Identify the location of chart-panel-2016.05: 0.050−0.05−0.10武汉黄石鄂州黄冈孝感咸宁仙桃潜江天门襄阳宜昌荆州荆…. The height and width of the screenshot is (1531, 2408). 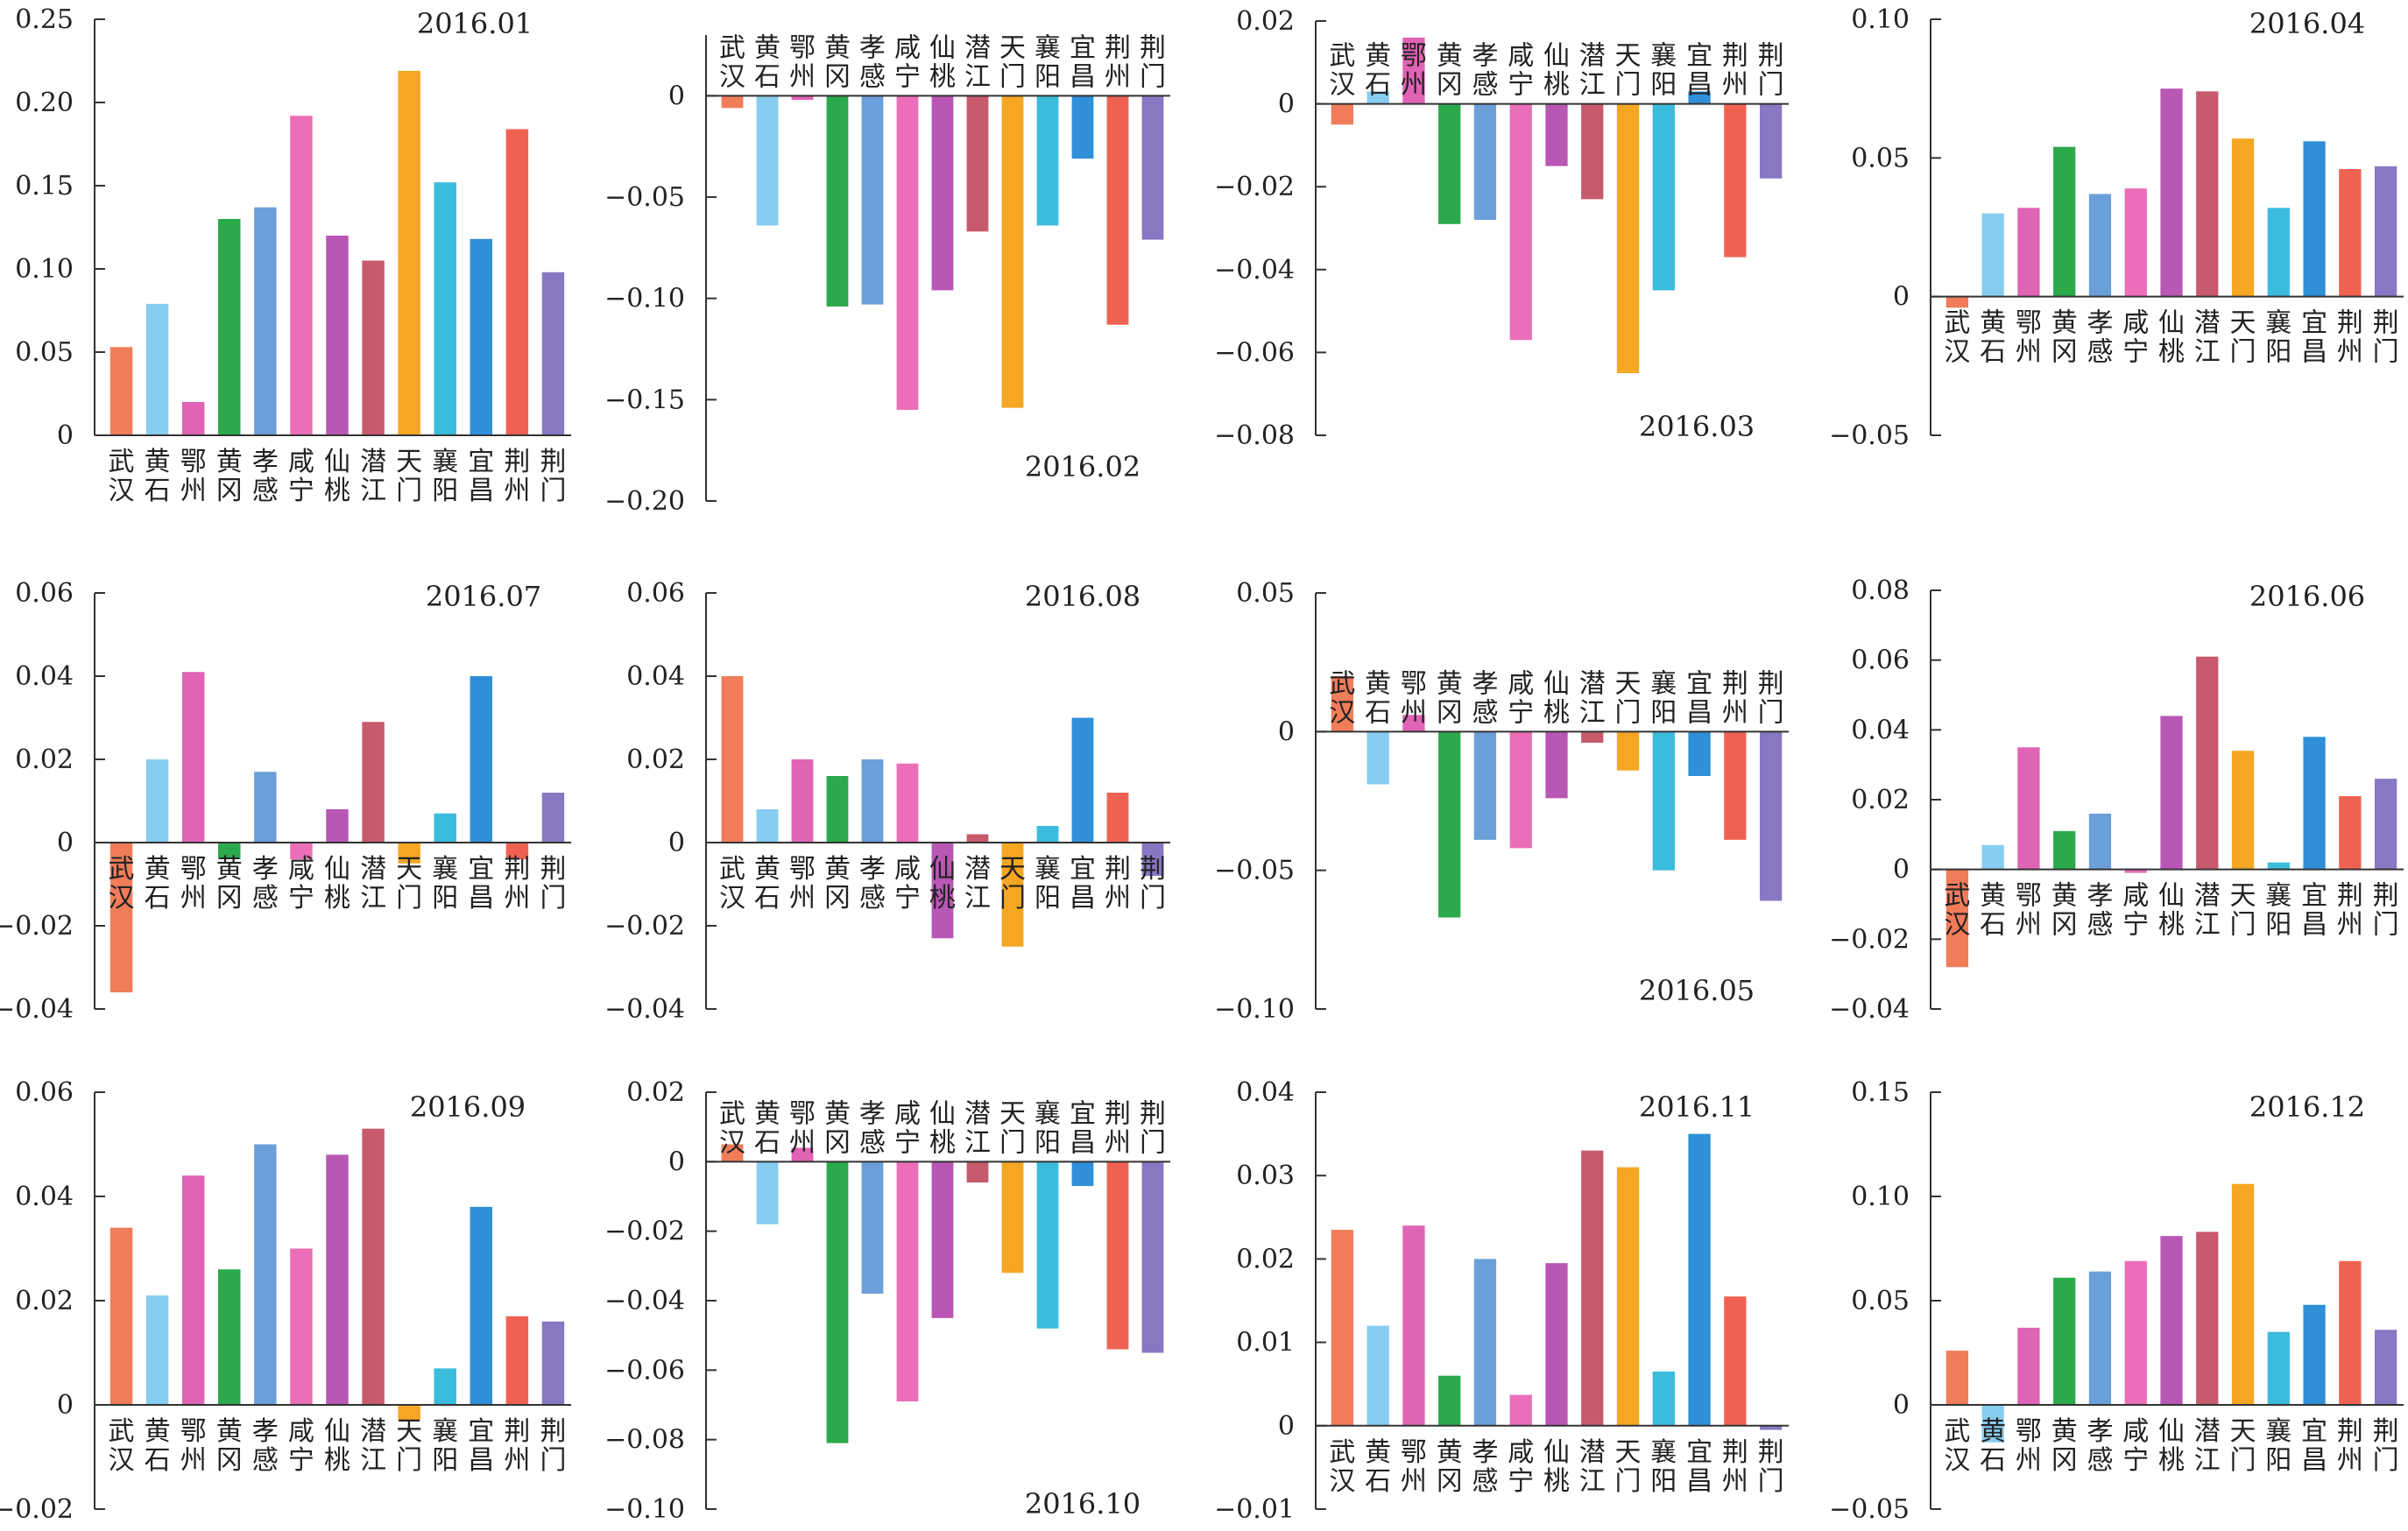
(1501, 801).